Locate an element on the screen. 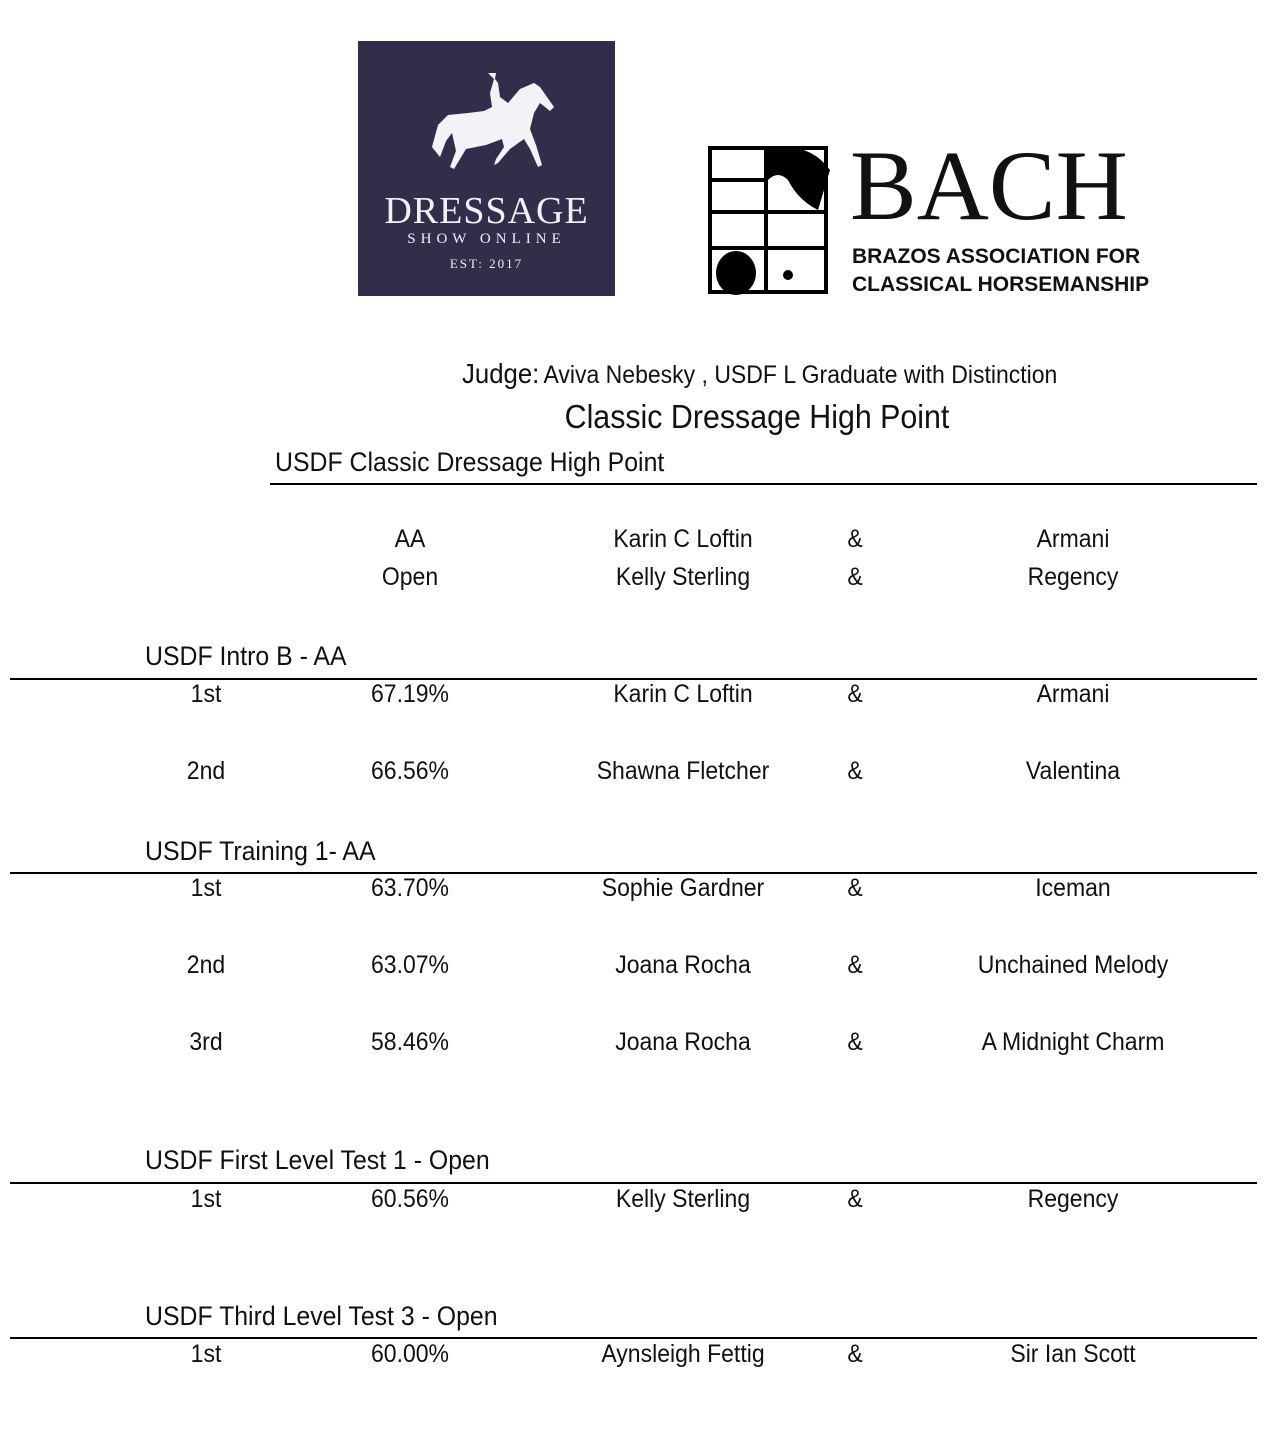  logo-subtitle: CLASSICAL HORSEMANSHIP is located at coordinates (1001, 284).